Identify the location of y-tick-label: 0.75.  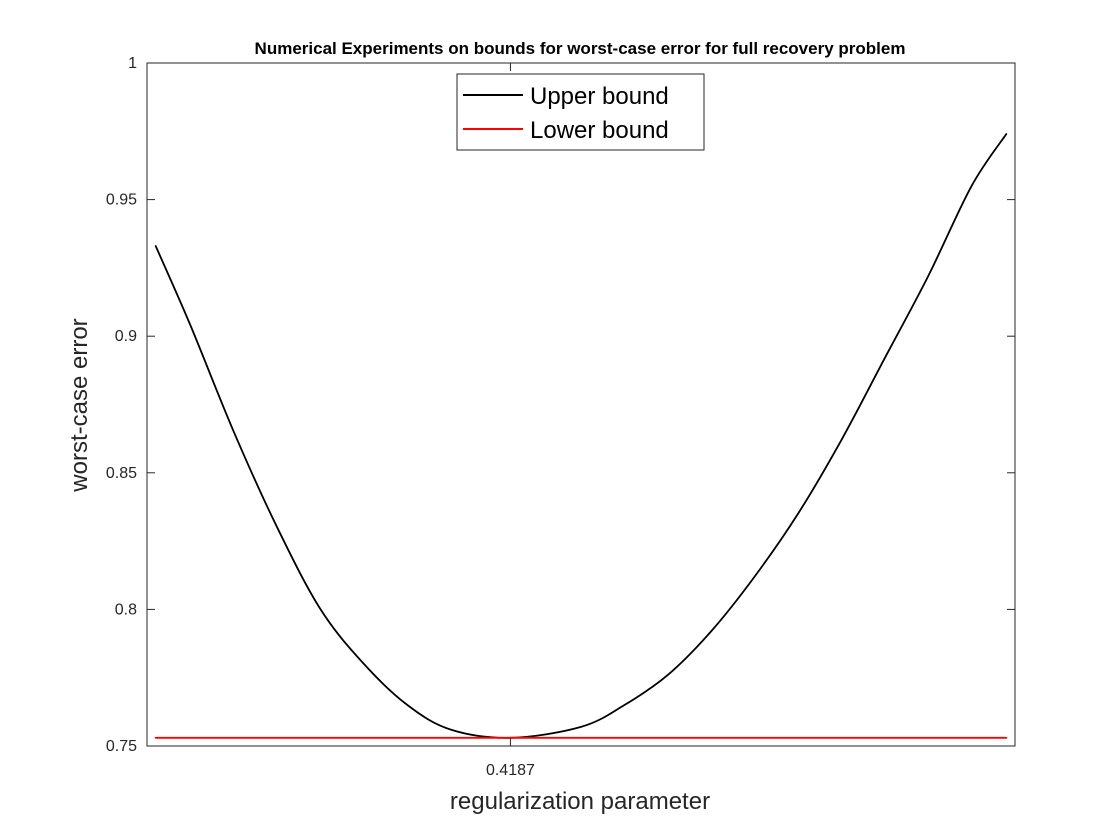
(121, 746).